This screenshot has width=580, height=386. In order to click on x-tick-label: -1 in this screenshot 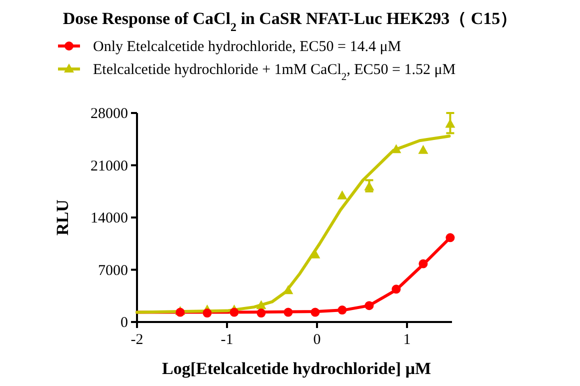, I will do `click(227, 340)`.